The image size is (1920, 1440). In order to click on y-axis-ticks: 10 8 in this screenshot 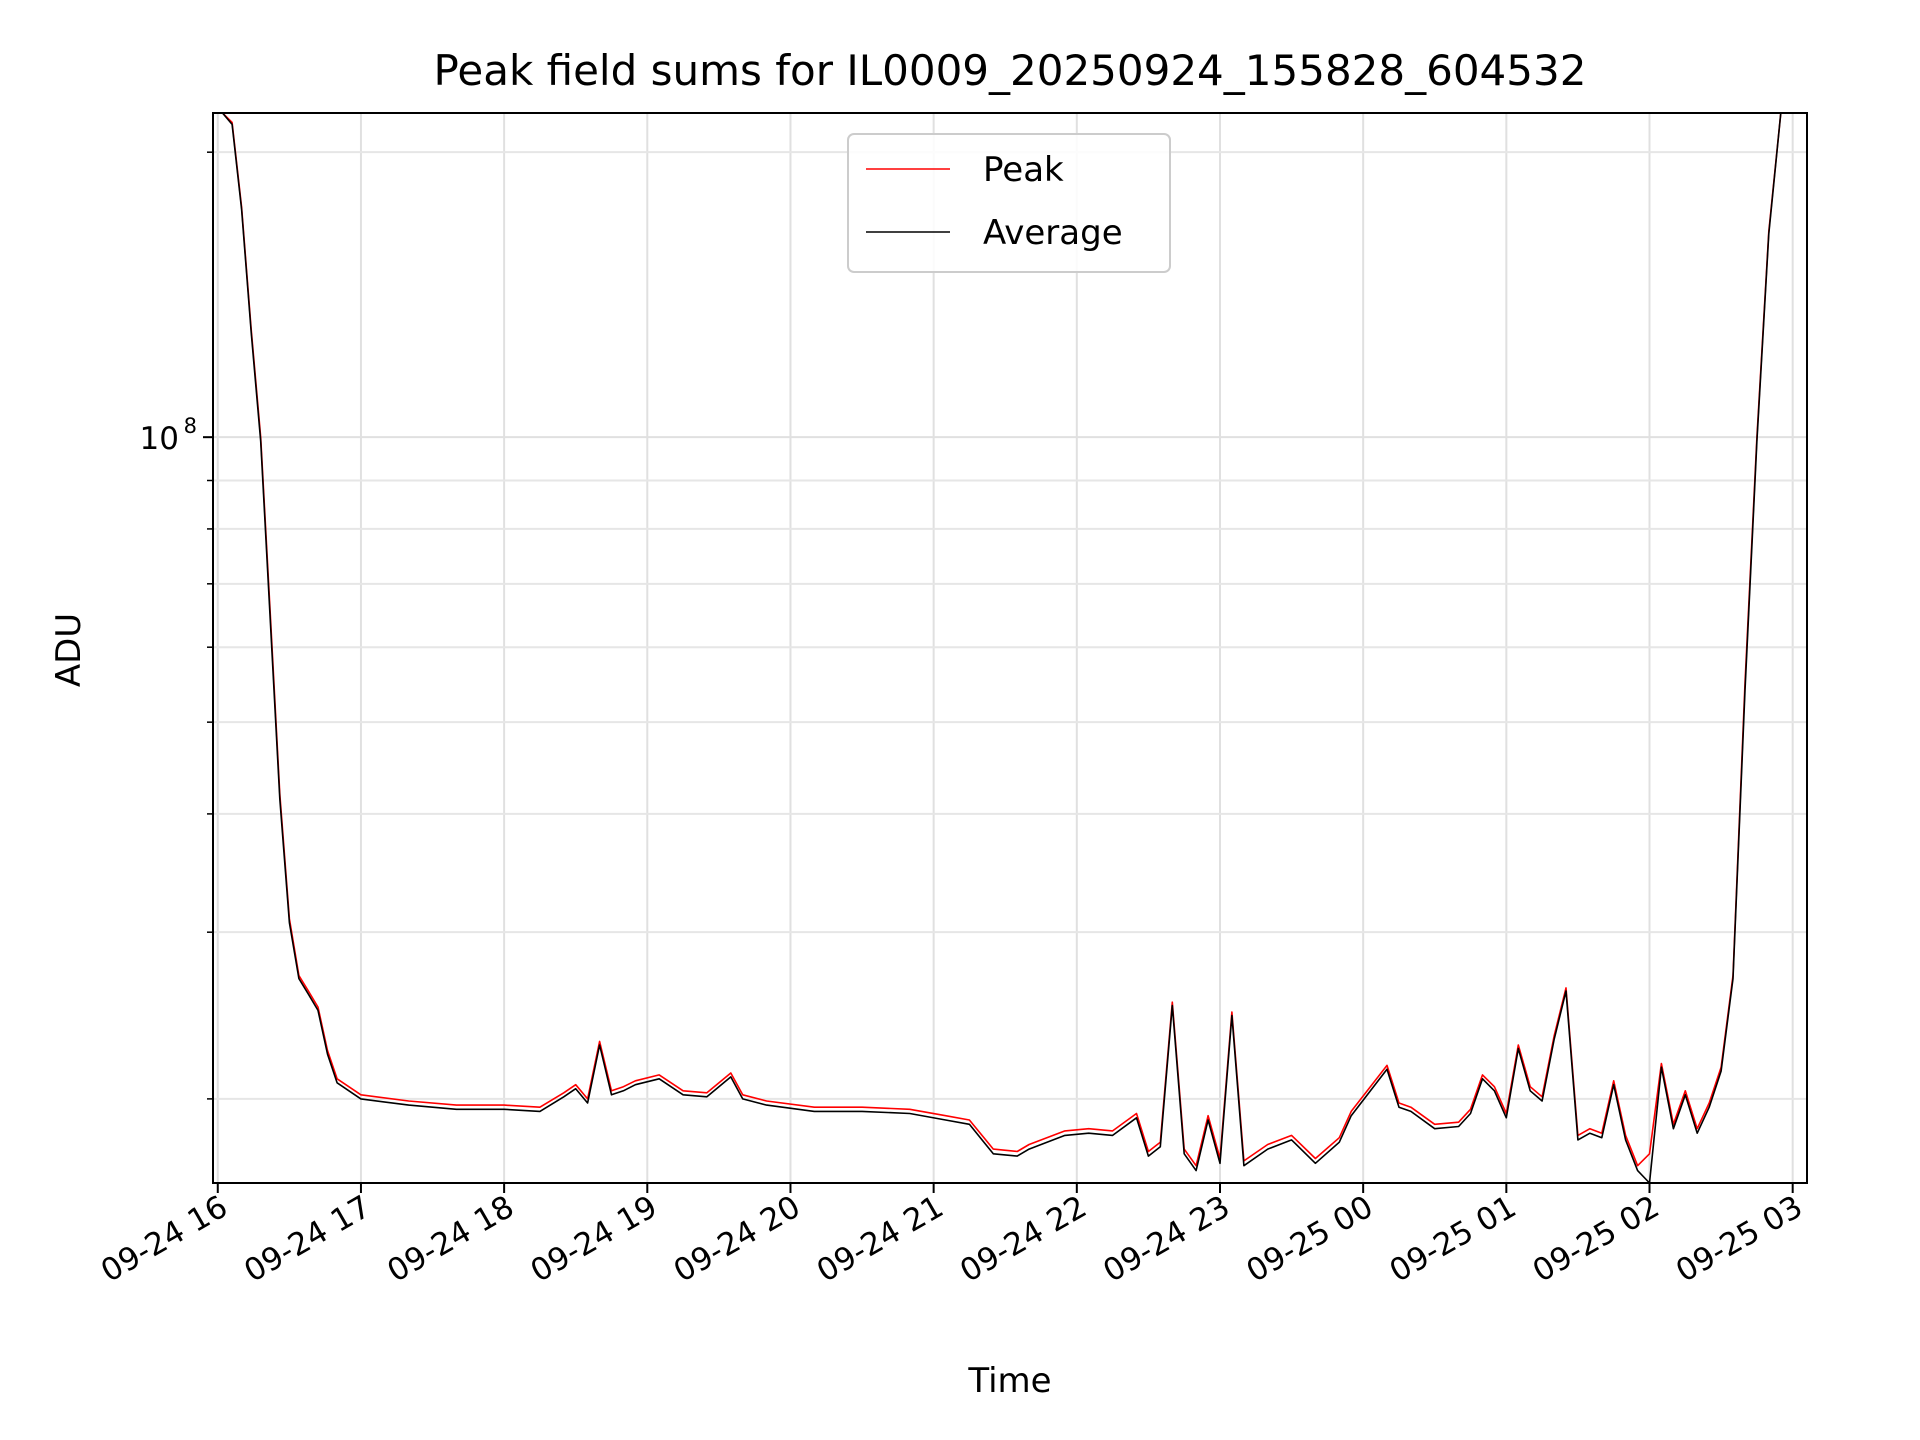, I will do `click(176, 625)`.